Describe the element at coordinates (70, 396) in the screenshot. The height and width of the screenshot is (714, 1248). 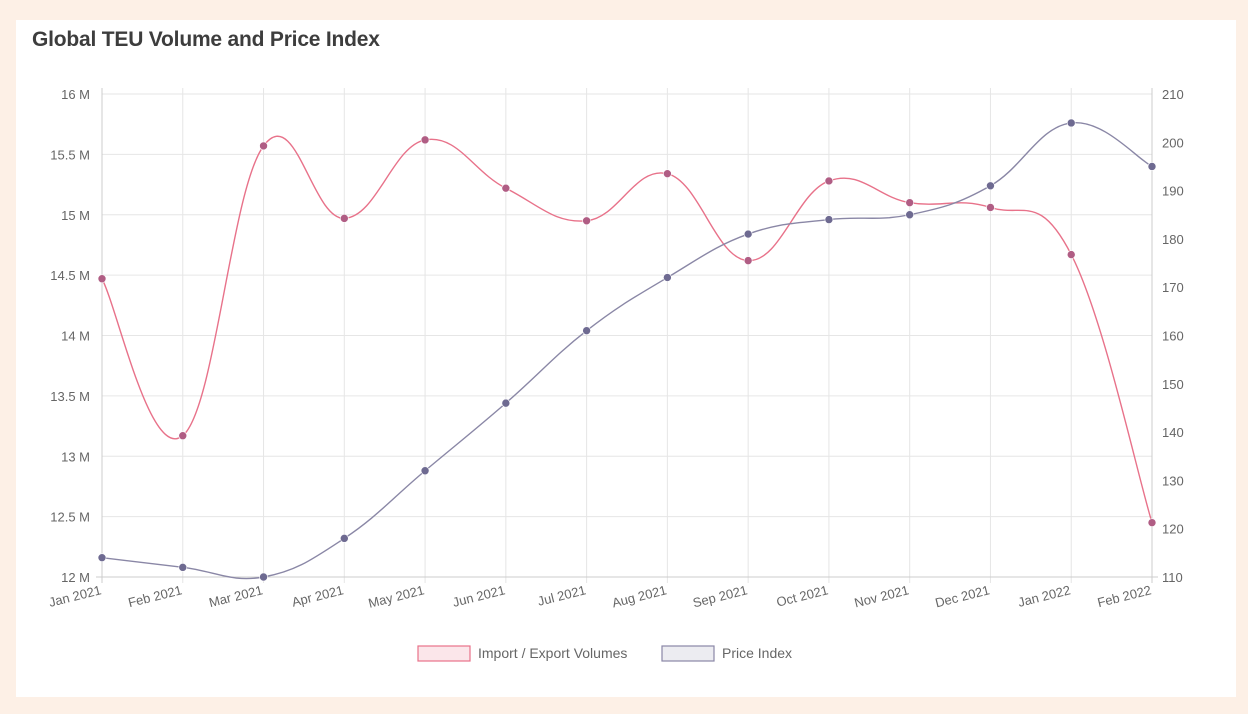
I see `y-left-tick-label: 13.5 M` at that location.